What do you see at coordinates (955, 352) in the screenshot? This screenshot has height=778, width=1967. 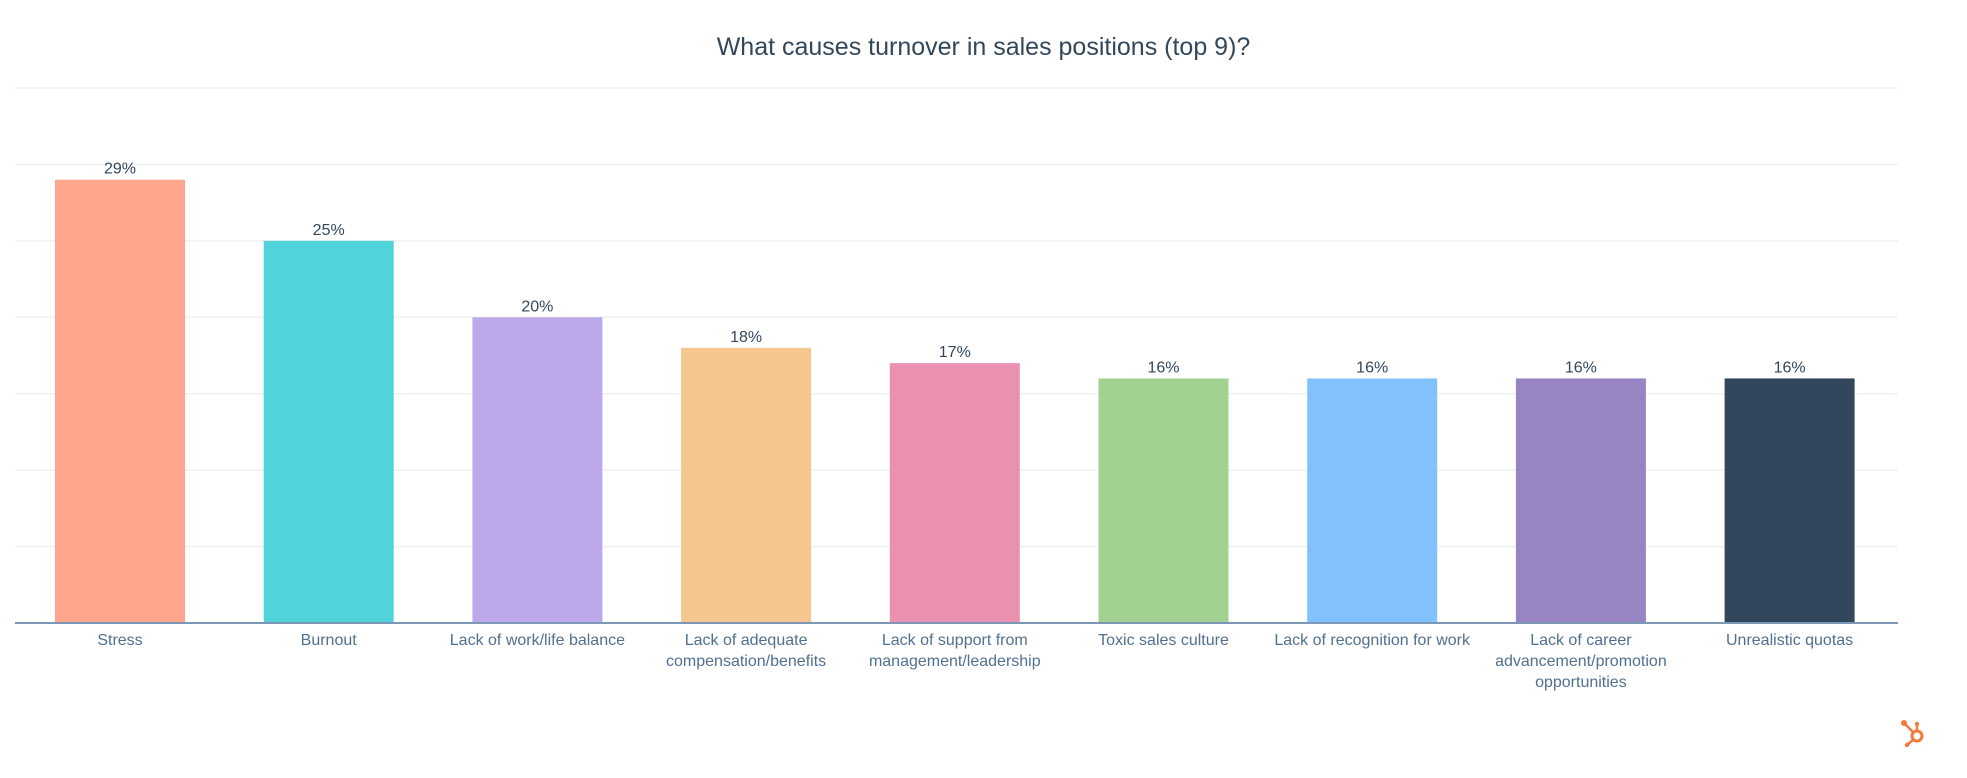 I see `data-label: 17%` at bounding box center [955, 352].